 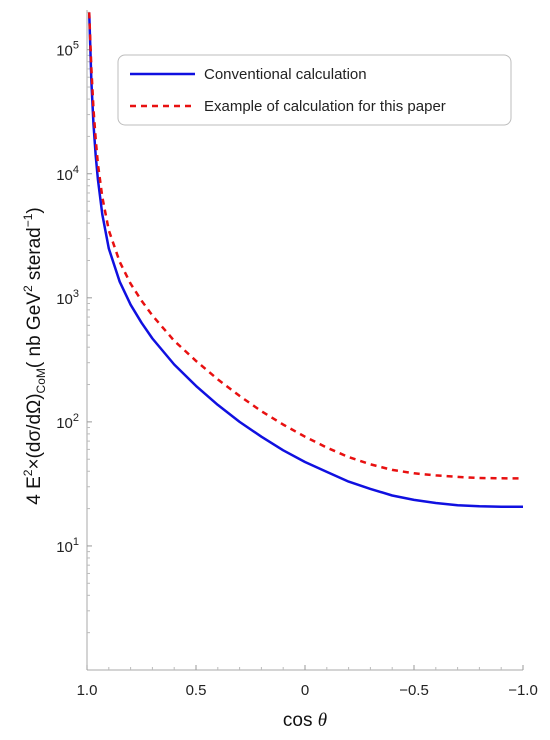 I want to click on legend-label-paper: Example of calculation for this paper, so click(x=325, y=106).